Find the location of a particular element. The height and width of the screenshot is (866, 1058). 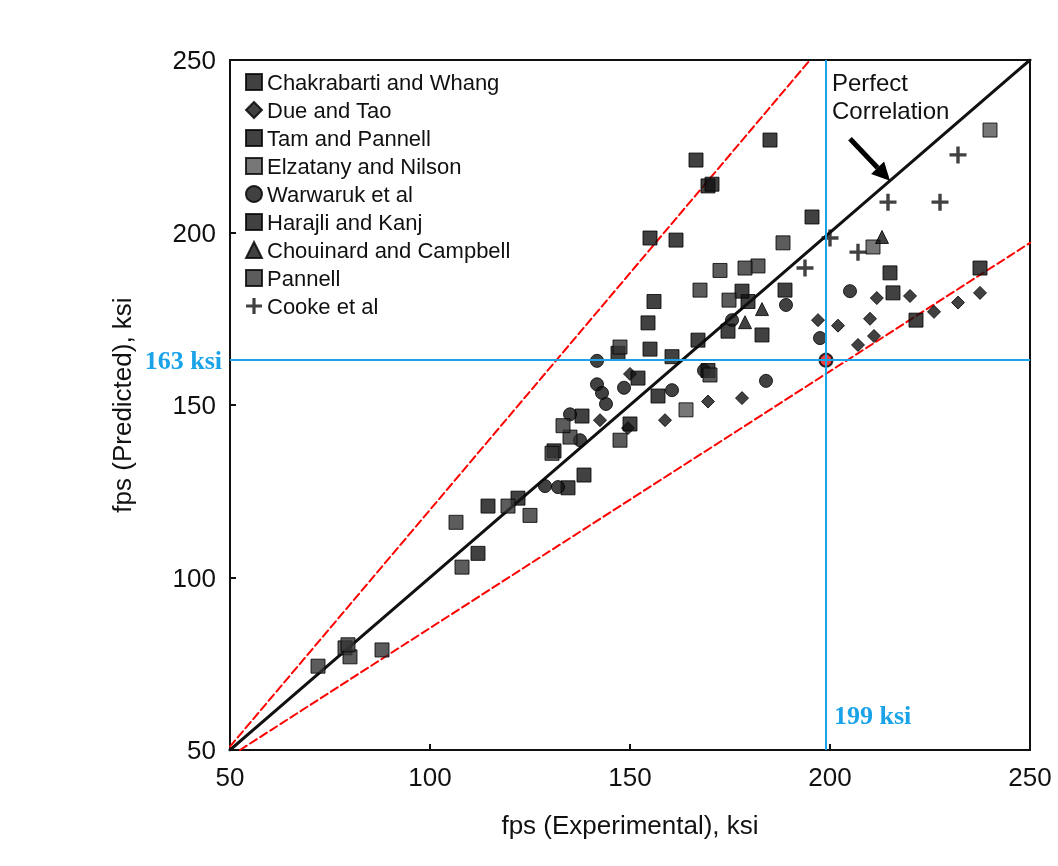

y-tick-label: 100 is located at coordinates (194, 577).